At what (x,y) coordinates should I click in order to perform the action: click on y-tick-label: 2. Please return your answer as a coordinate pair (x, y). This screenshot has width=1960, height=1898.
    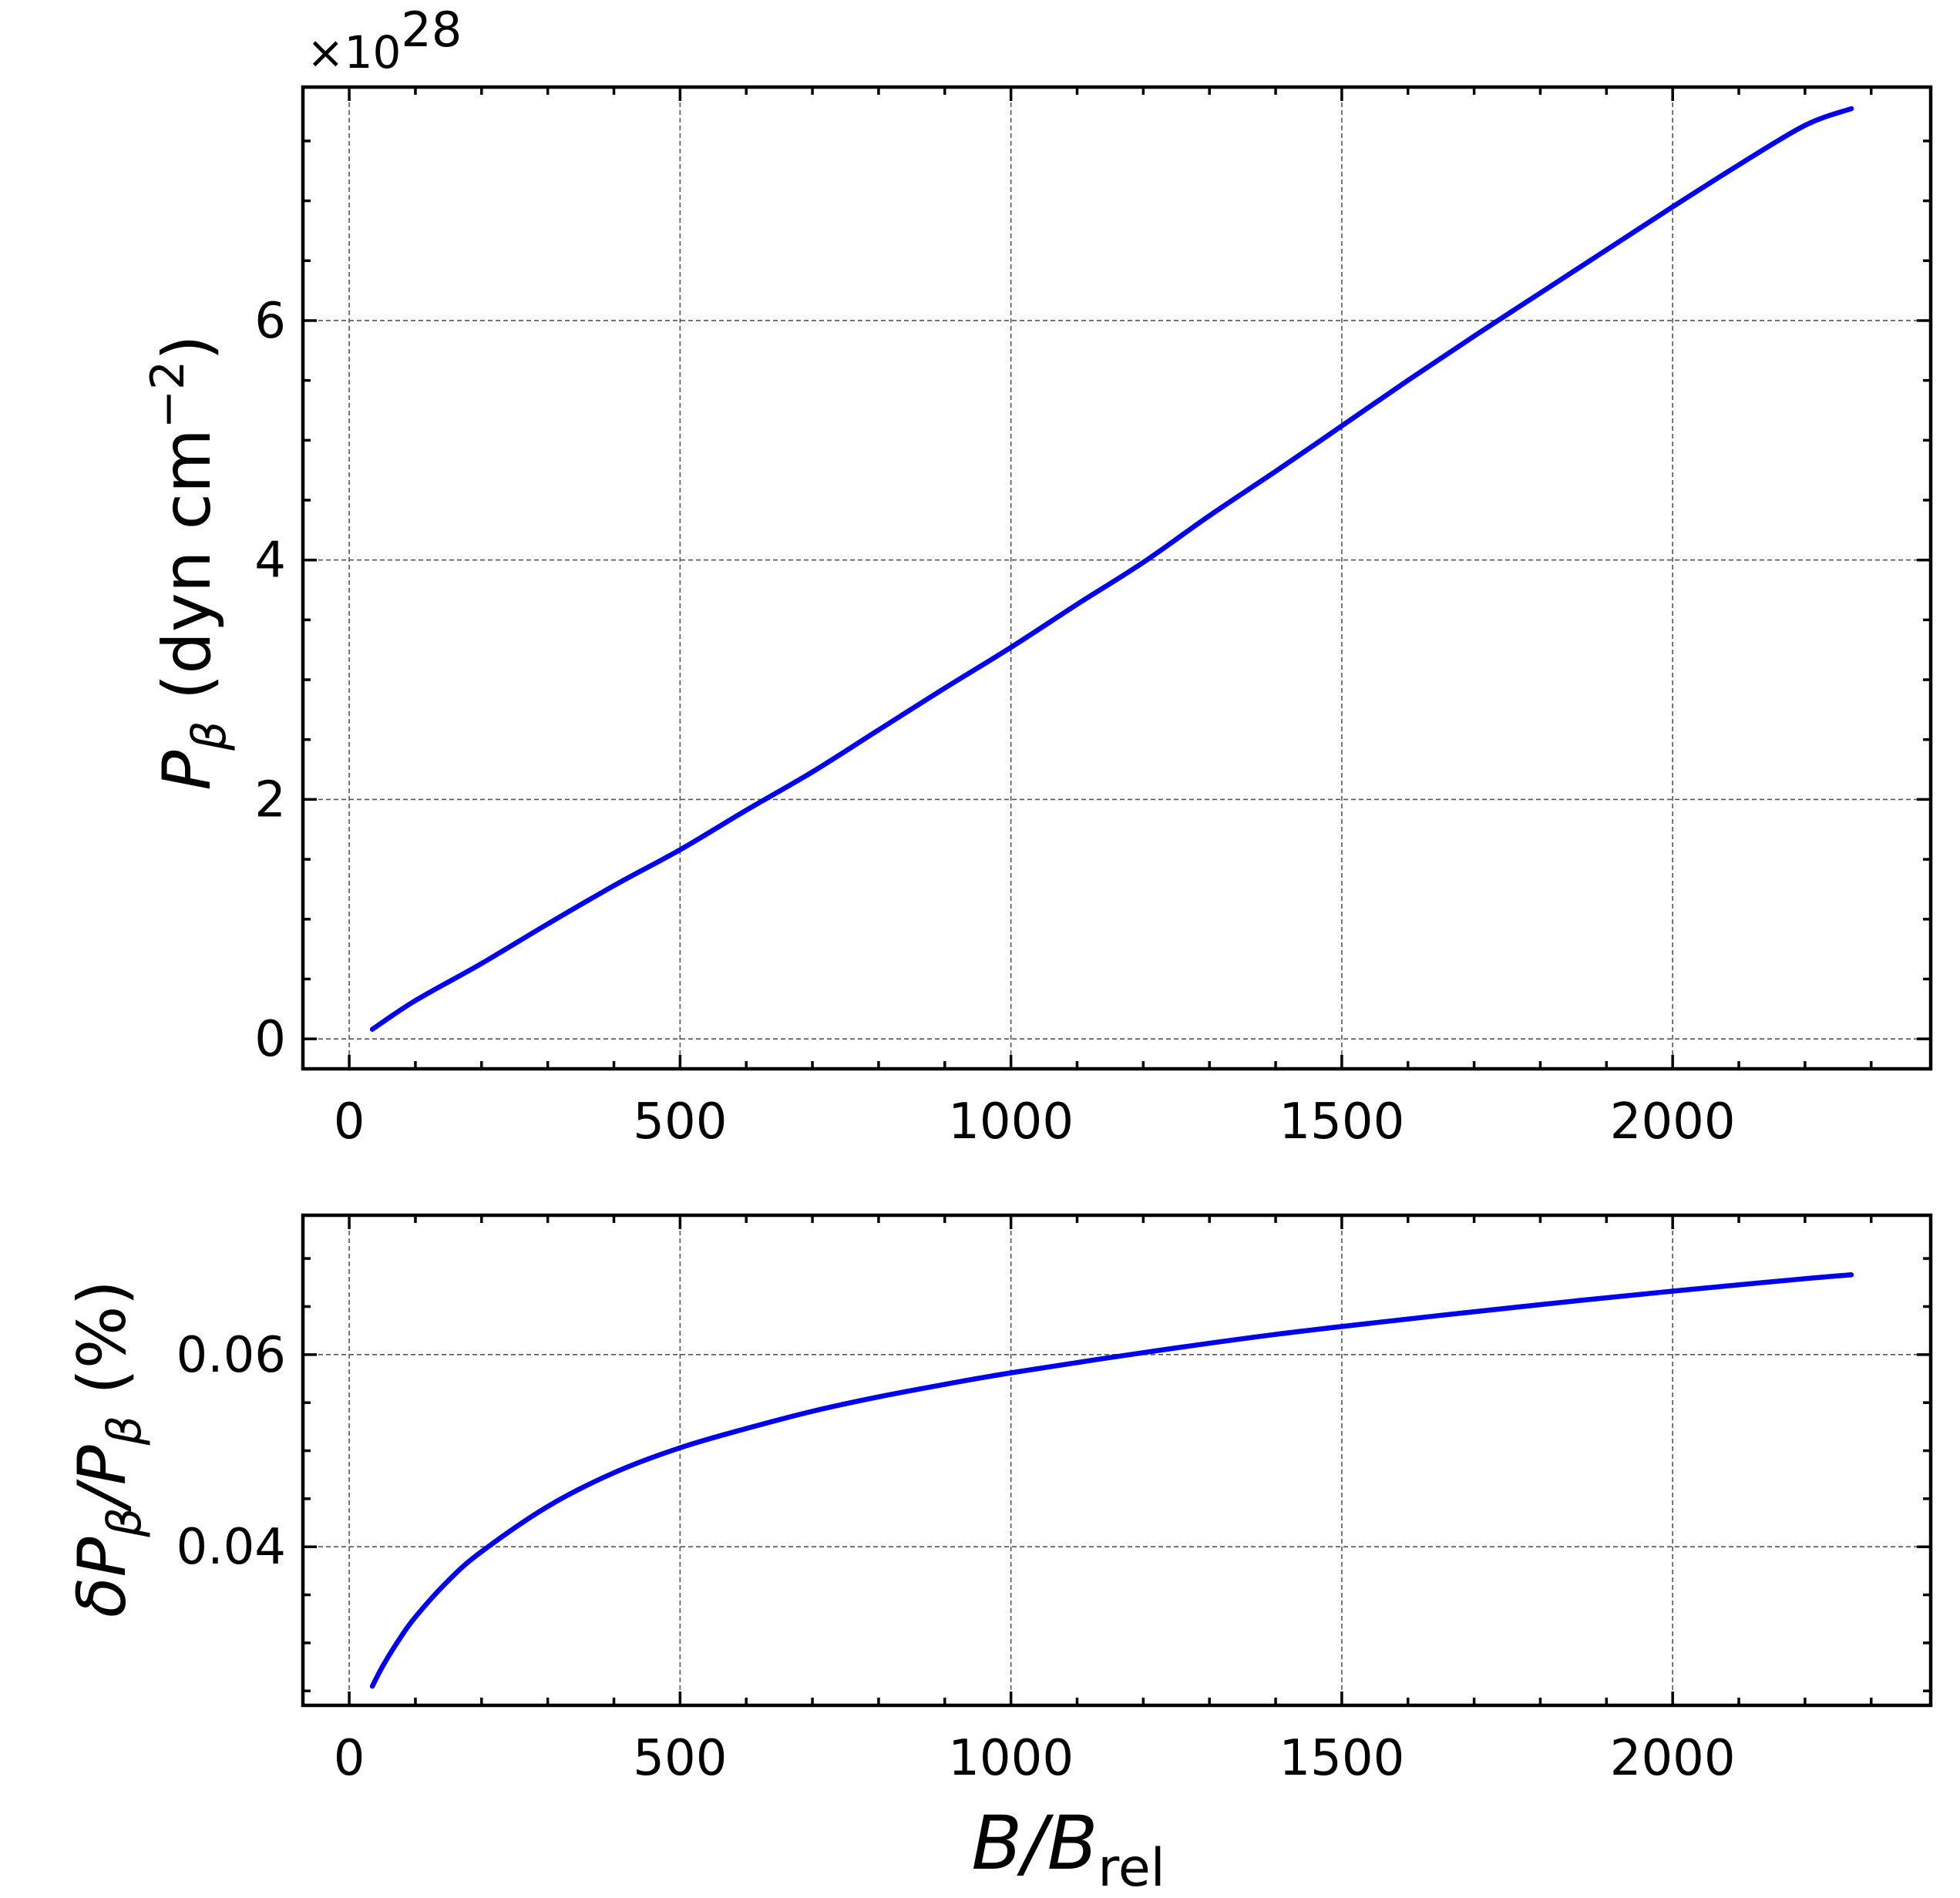
    Looking at the image, I should click on (270, 800).